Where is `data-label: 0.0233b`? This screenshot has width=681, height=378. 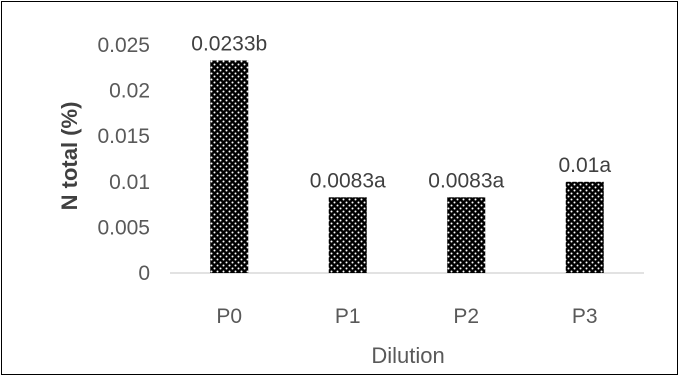 data-label: 0.0233b is located at coordinates (229, 44).